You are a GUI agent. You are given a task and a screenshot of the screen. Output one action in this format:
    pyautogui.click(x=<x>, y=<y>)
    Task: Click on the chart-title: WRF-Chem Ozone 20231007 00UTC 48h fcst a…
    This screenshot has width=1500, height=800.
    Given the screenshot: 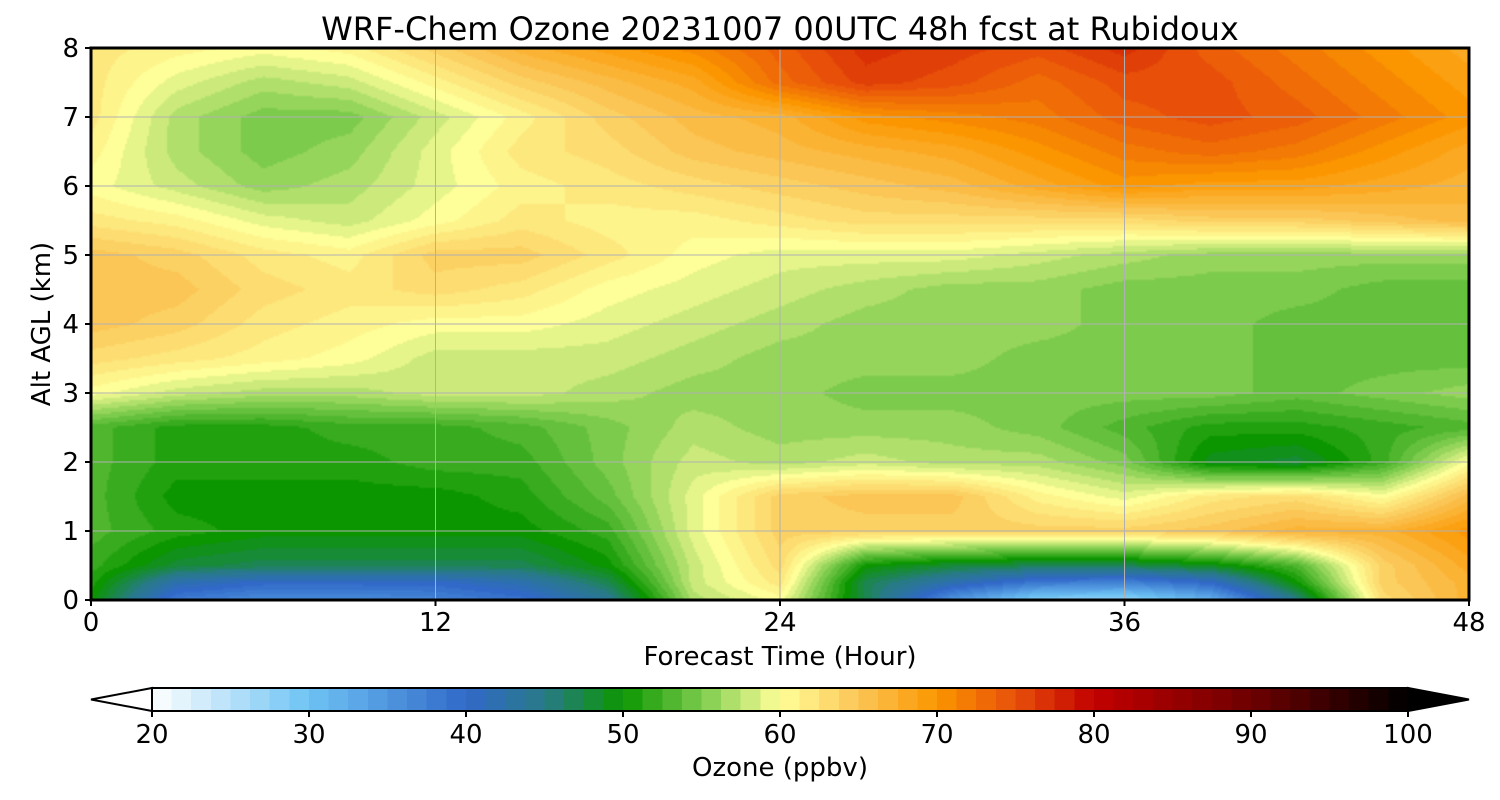 What is the action you would take?
    pyautogui.click(x=780, y=29)
    